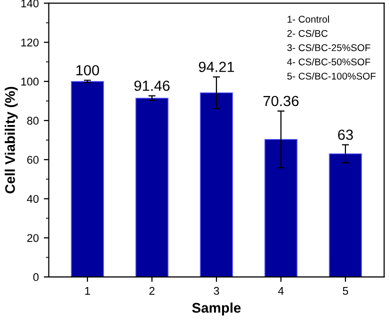  Describe the element at coordinates (87, 291) in the screenshot. I see `x-tick-label: 1` at that location.